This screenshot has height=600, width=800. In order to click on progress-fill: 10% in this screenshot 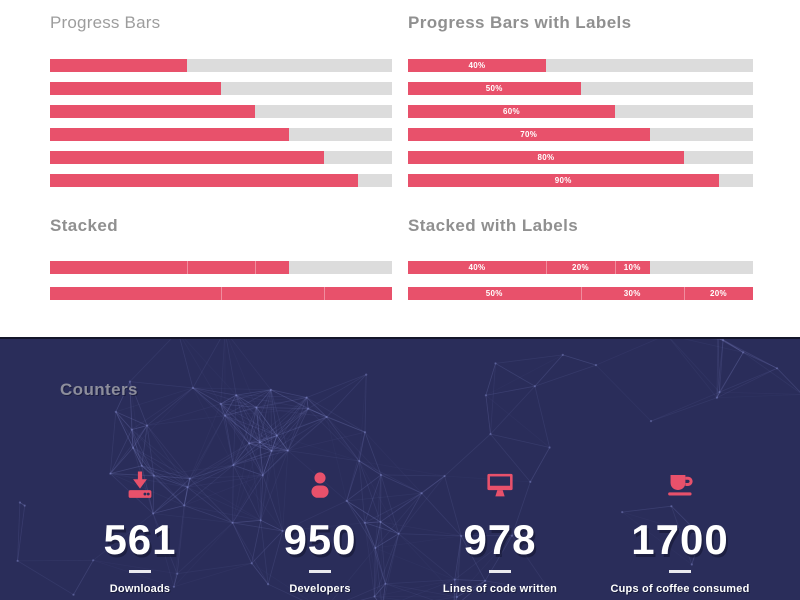, I will do `click(632, 268)`.